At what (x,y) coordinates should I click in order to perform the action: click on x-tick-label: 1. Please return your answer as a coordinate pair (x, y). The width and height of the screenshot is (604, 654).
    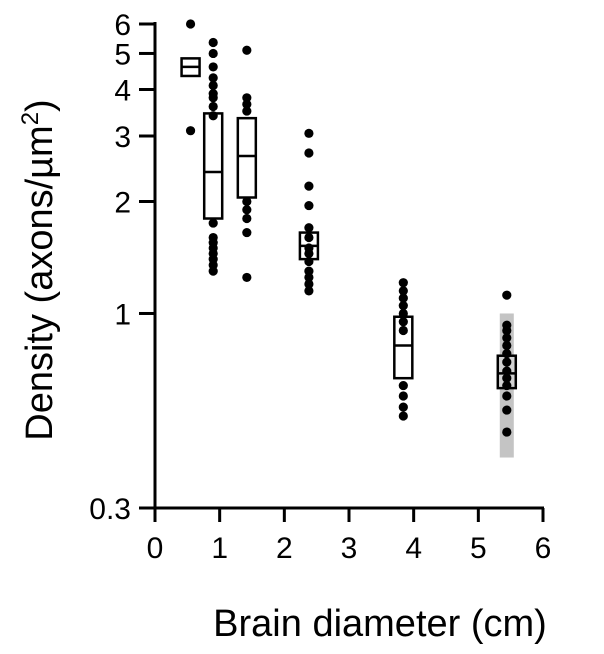
    Looking at the image, I should click on (219, 548).